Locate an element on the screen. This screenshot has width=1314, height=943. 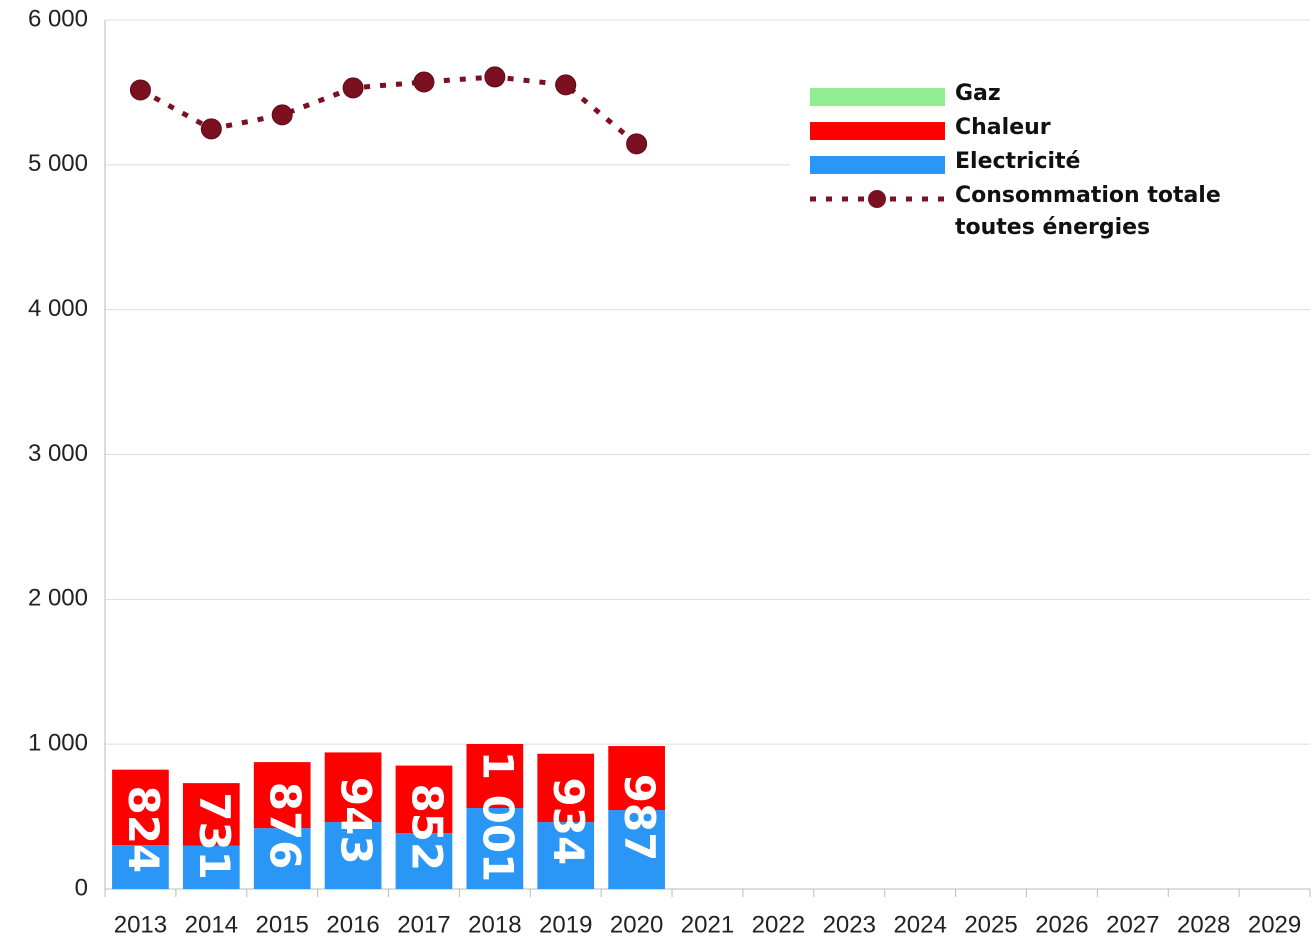
bar-total-label: 852 is located at coordinates (426, 827).